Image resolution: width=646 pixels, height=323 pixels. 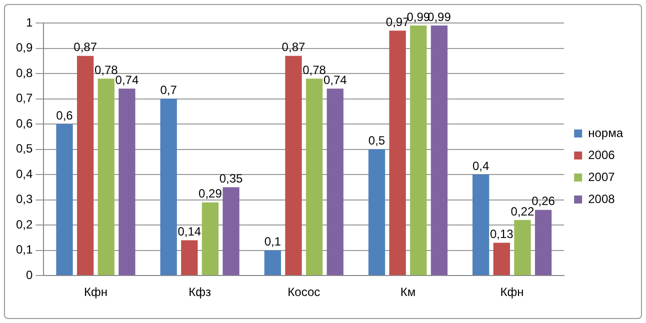 What do you see at coordinates (502, 234) in the screenshot?
I see `data-label: 0,13` at bounding box center [502, 234].